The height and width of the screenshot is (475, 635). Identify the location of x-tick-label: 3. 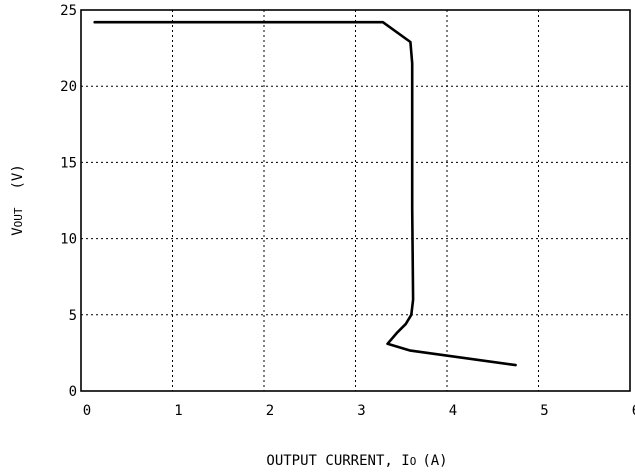
(361, 411).